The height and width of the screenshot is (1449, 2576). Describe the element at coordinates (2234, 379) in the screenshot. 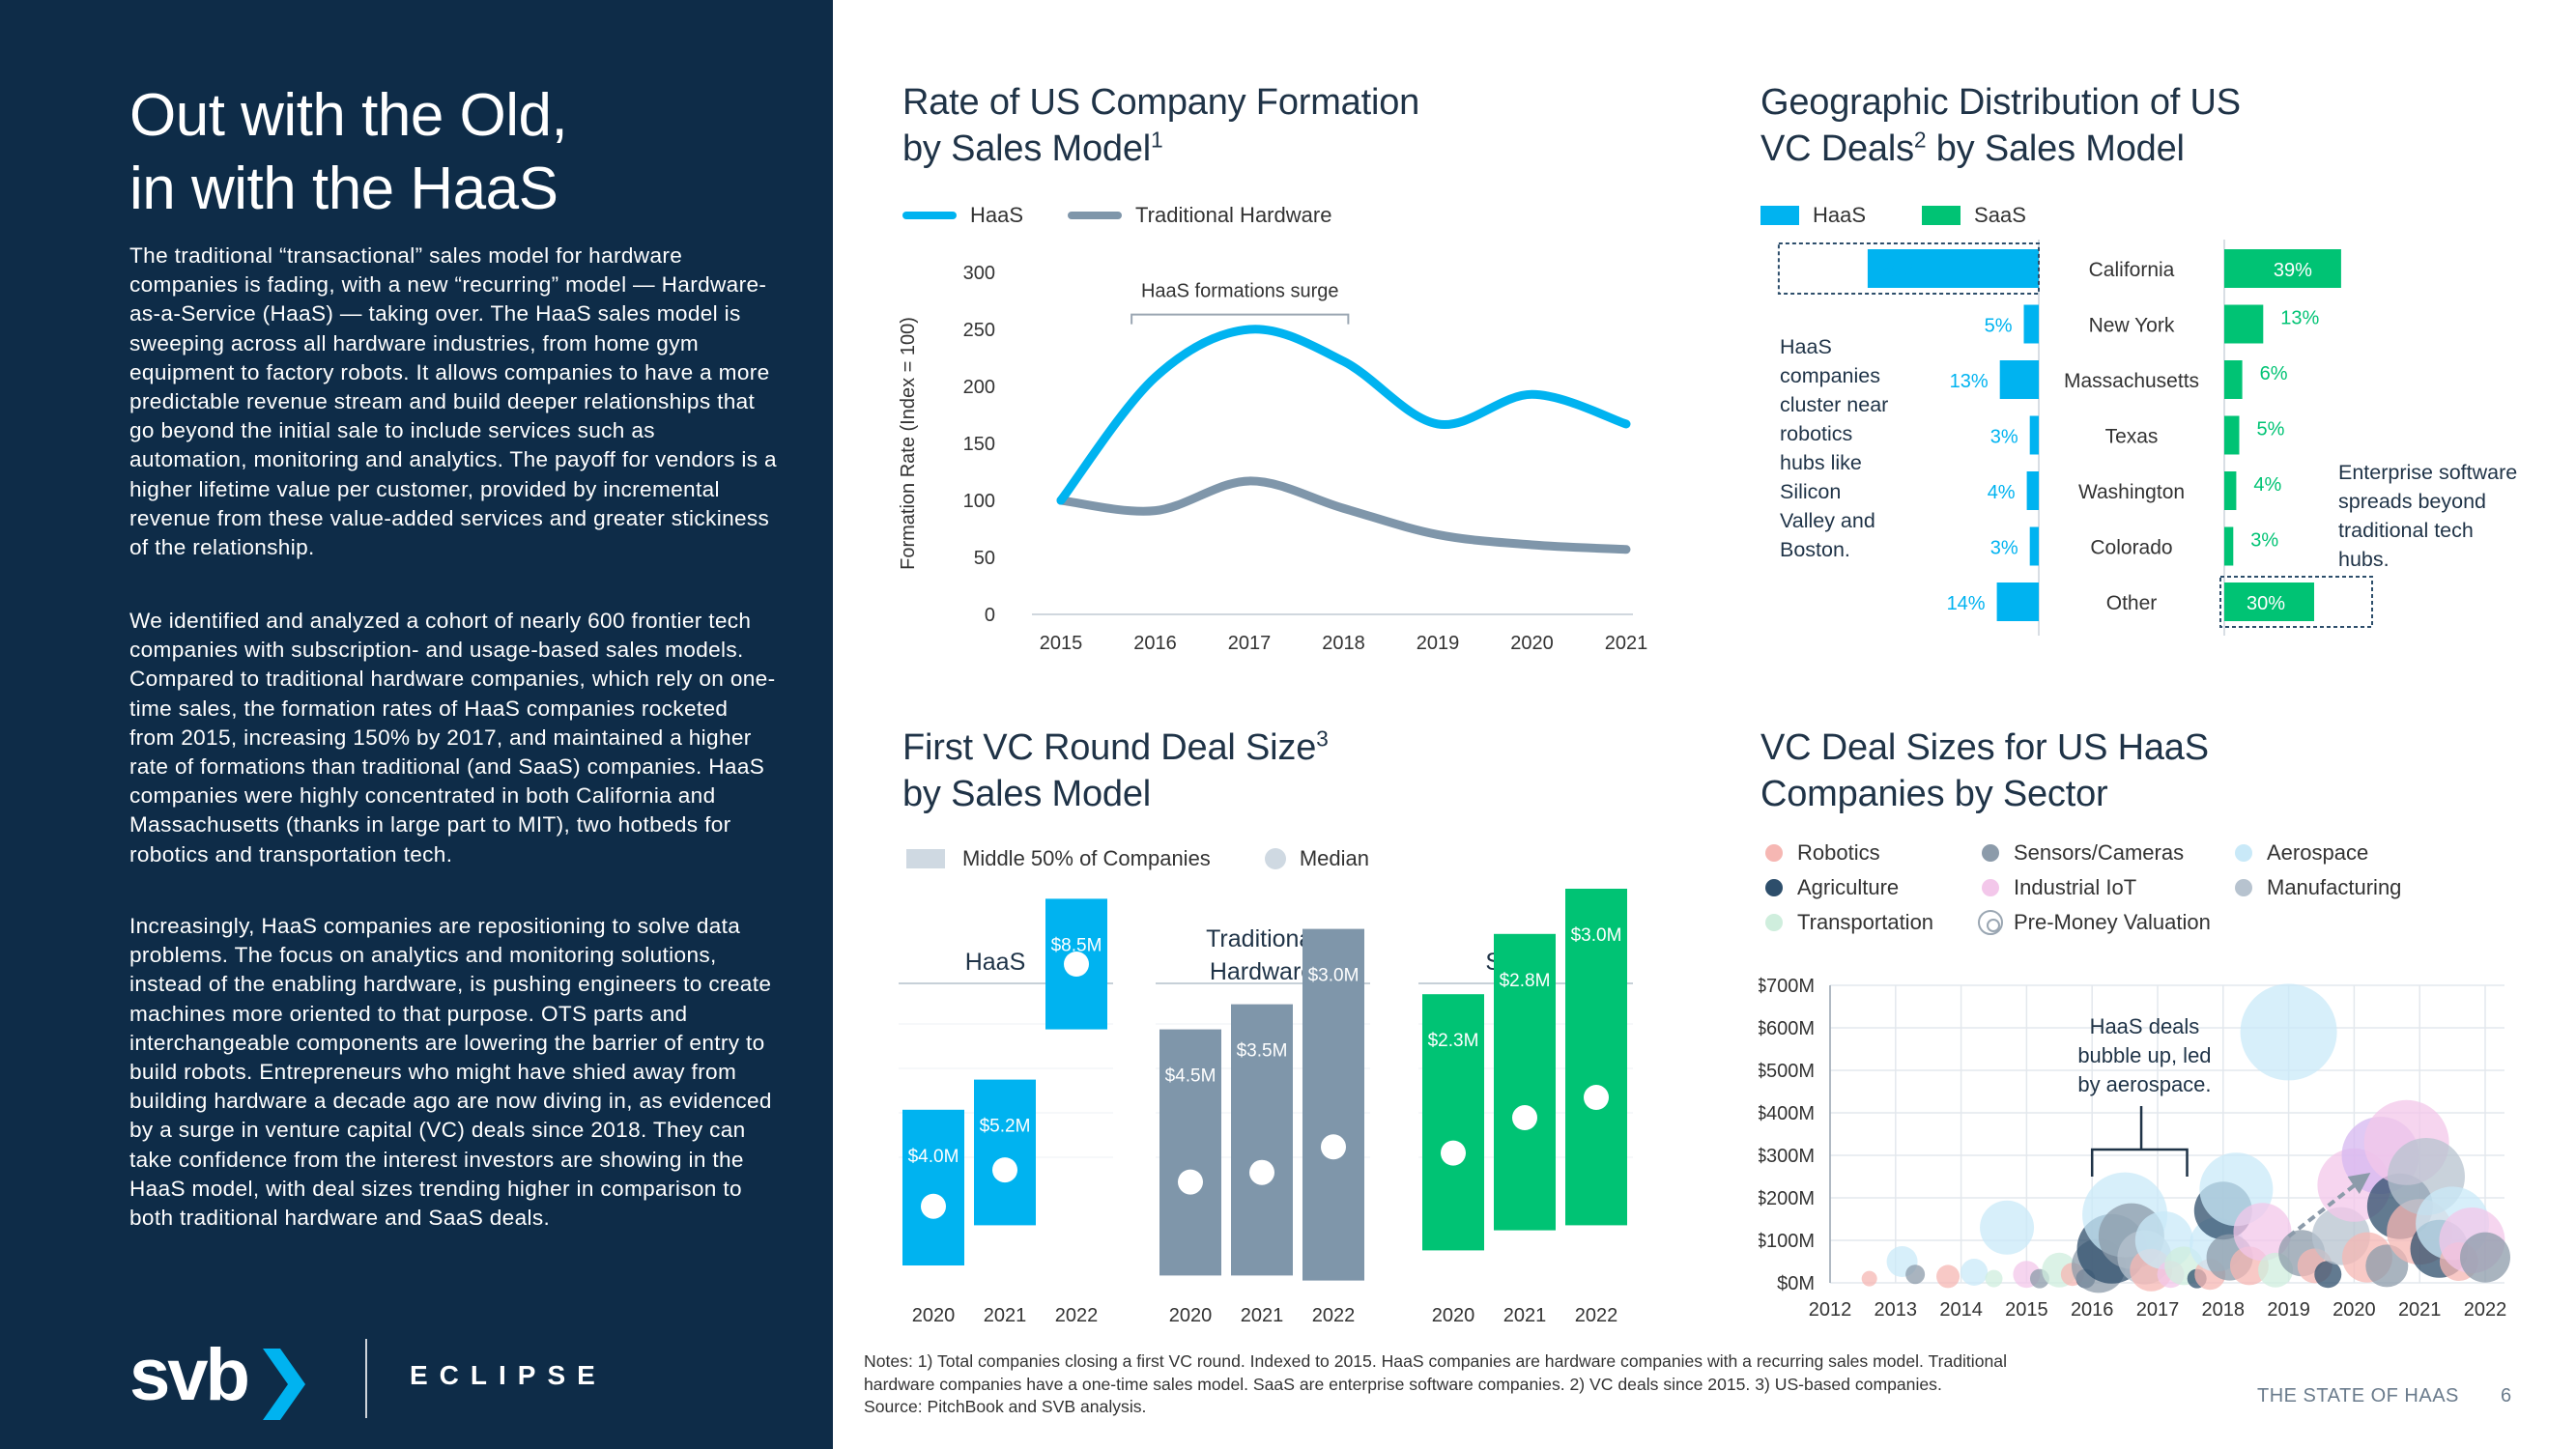

I see `saas-bar` at that location.